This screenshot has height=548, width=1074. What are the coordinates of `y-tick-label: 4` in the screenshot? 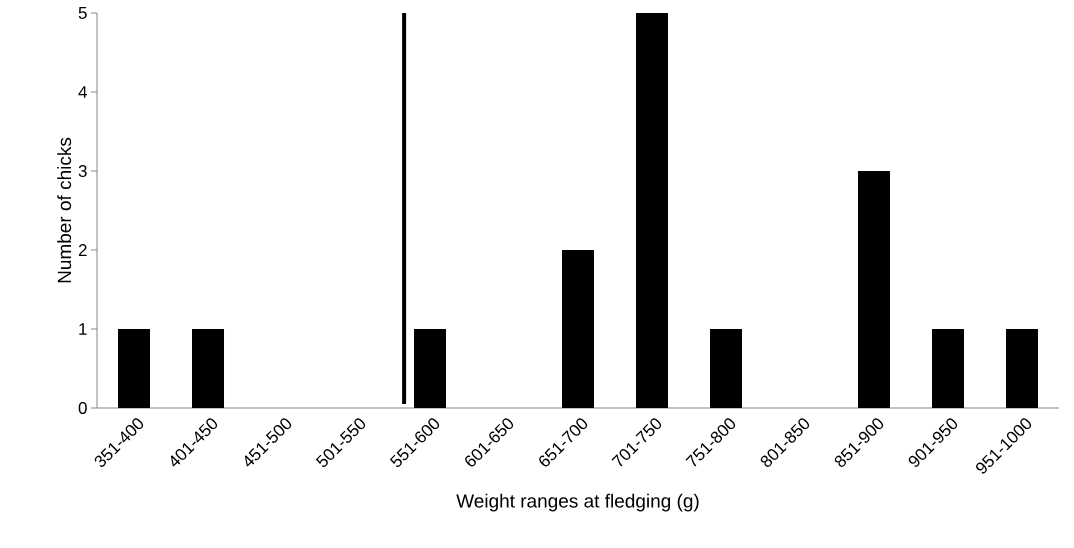 It's located at (82, 92).